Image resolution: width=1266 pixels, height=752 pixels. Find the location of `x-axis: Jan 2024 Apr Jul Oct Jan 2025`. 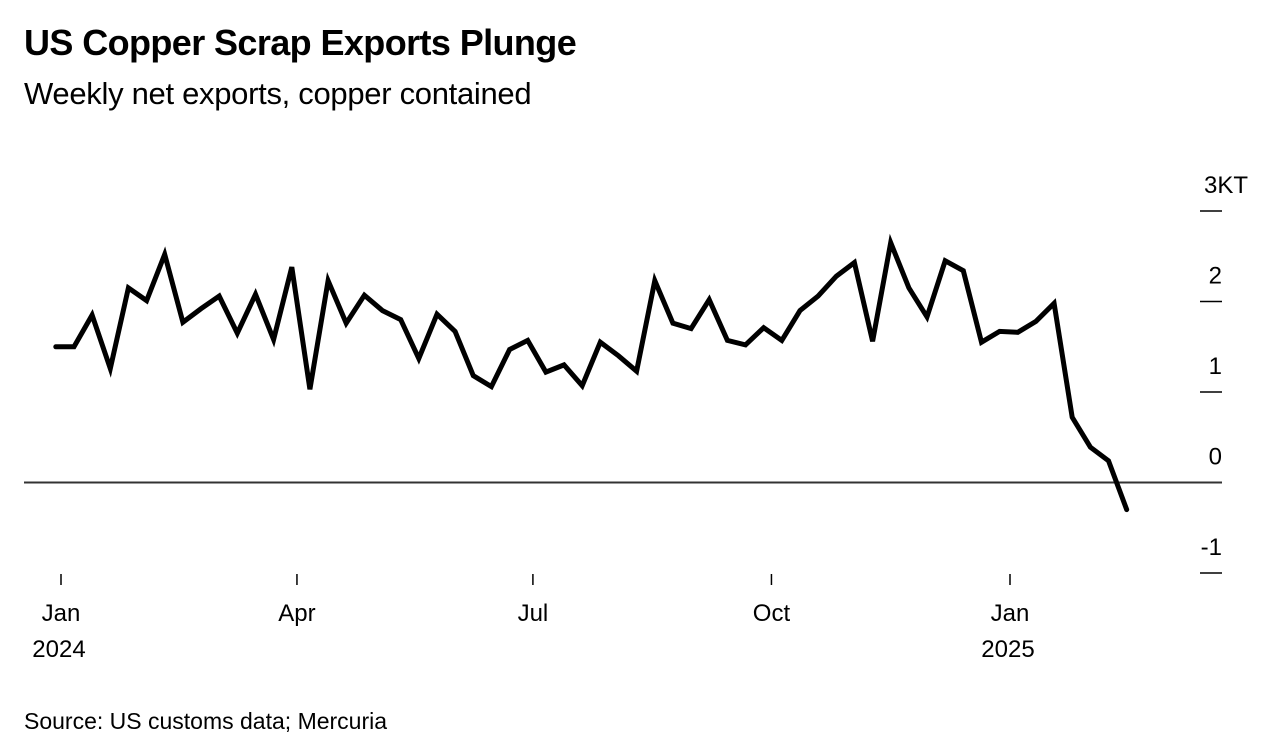

x-axis: Jan 2024 Apr Jul Oct Jan 2025 is located at coordinates (533, 618).